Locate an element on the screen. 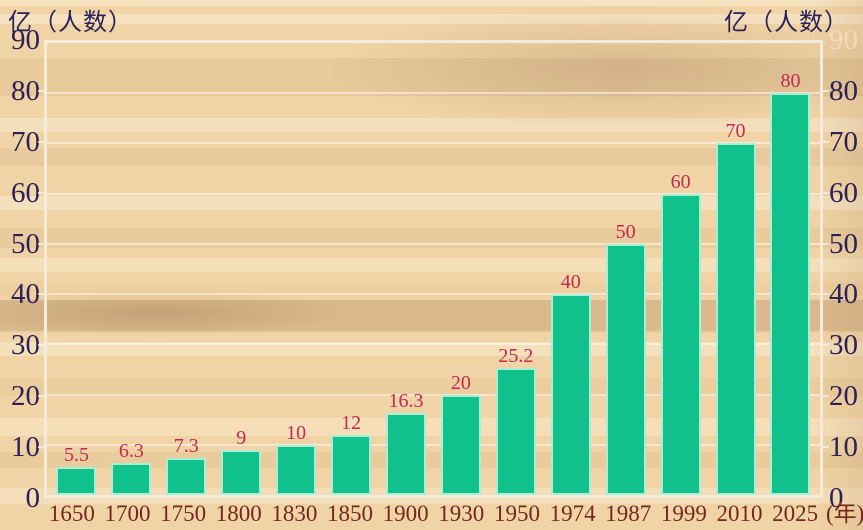 This screenshot has height=530, width=863. bar-group-1987: 50 is located at coordinates (625, 358).